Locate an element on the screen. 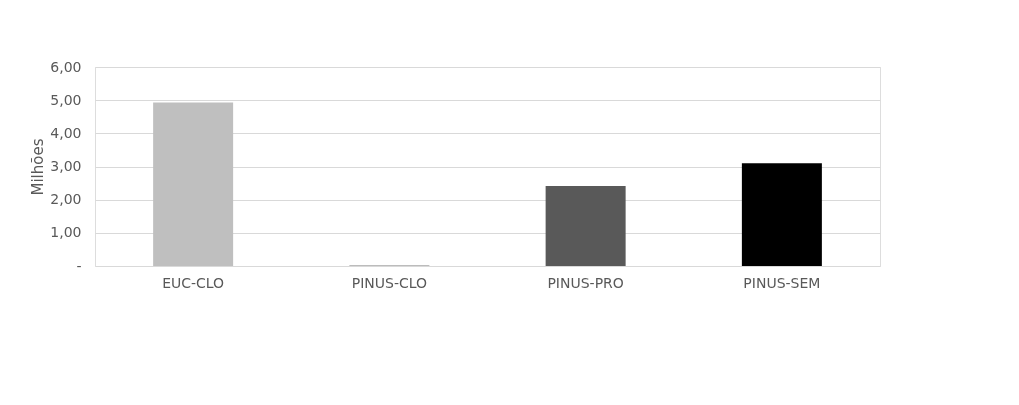 This screenshot has height=405, width=1019. y-tick-label: 2,00 is located at coordinates (66, 199).